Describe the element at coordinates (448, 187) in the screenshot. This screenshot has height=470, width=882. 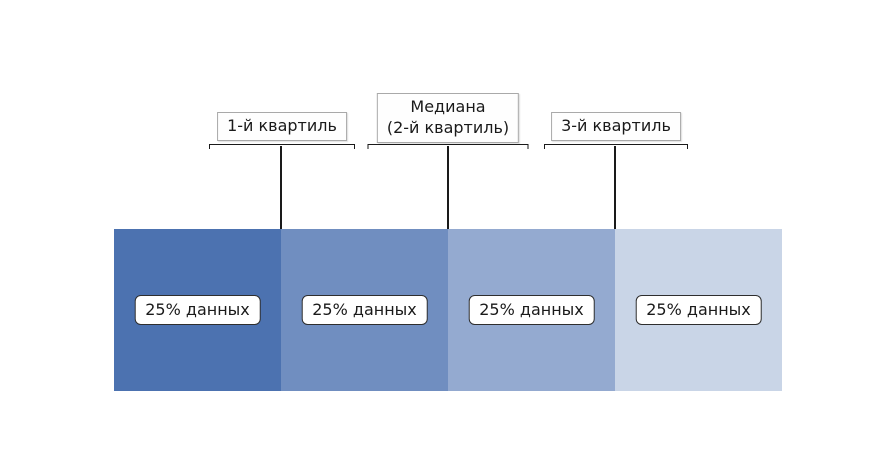
I see `connector-line-median` at that location.